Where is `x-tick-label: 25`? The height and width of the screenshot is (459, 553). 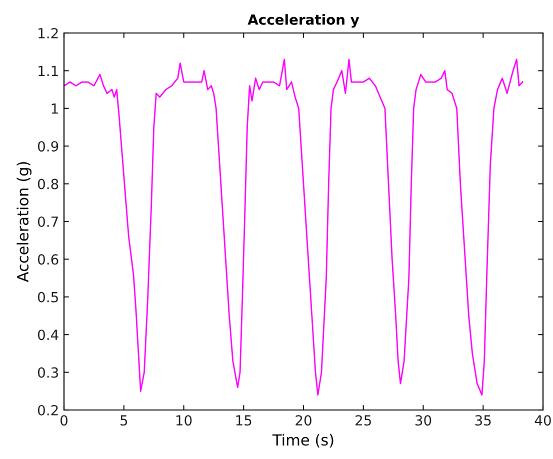 x-tick-label: 25 is located at coordinates (363, 420).